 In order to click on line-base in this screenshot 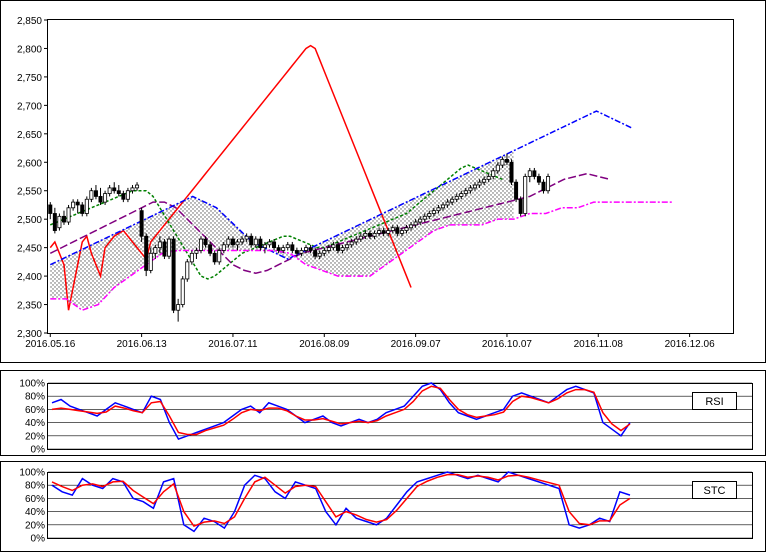, I will do `click(329, 223)`.